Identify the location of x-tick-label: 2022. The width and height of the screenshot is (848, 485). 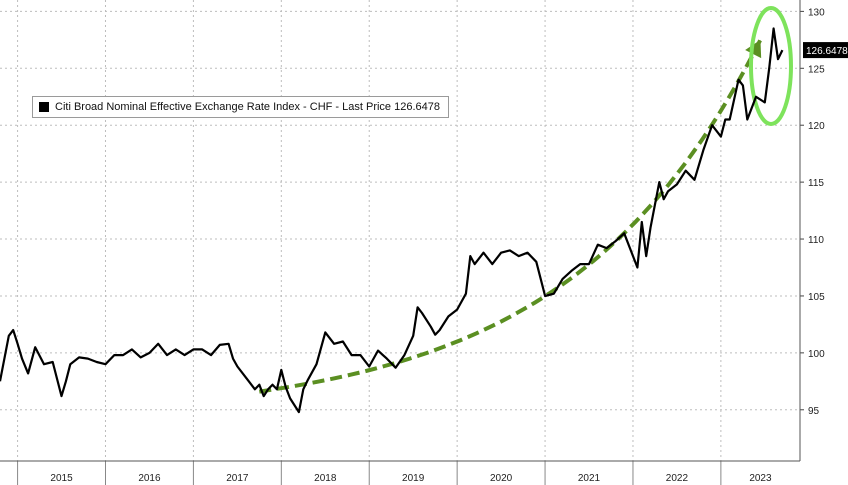
(677, 478).